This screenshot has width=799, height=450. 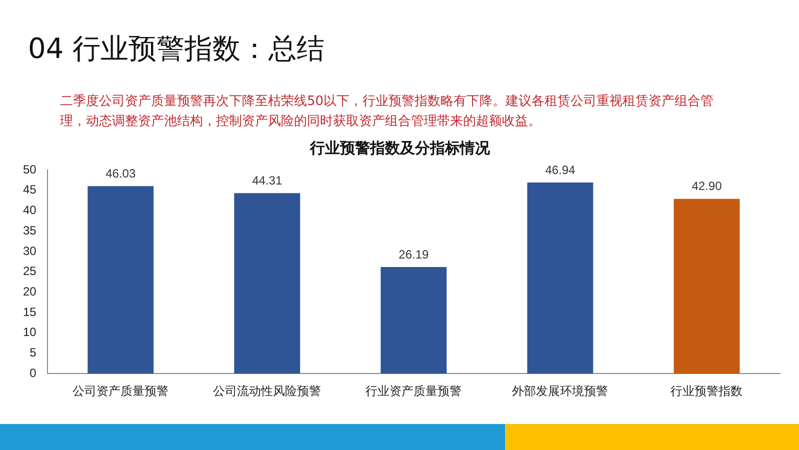 What do you see at coordinates (29, 251) in the screenshot?
I see `y-tick-label: 30` at bounding box center [29, 251].